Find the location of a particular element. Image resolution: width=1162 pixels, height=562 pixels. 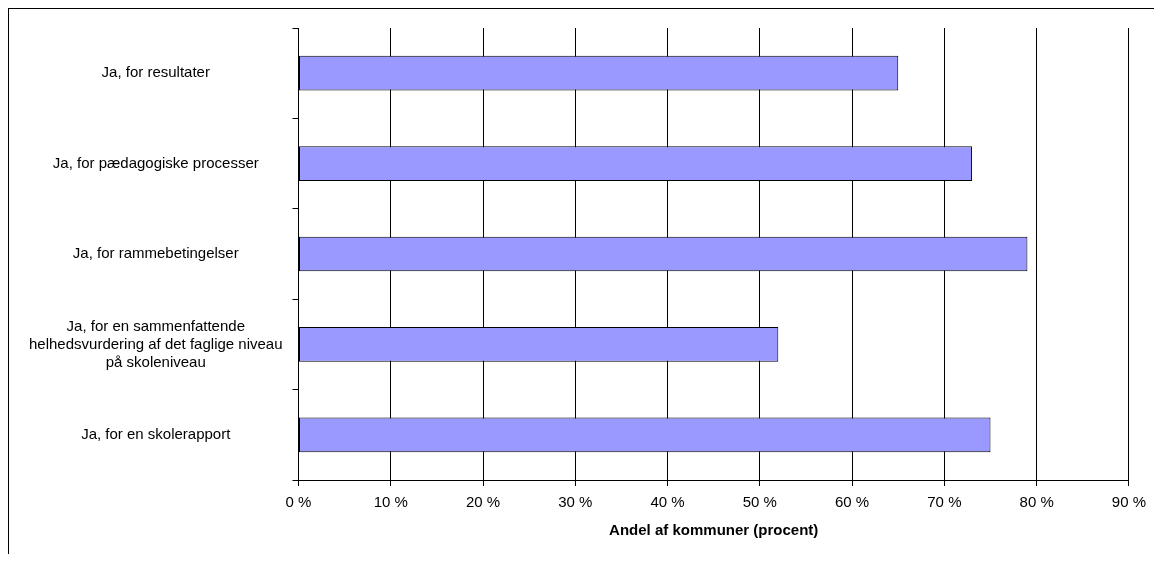

x-tick-label: 90 % is located at coordinates (1129, 502).